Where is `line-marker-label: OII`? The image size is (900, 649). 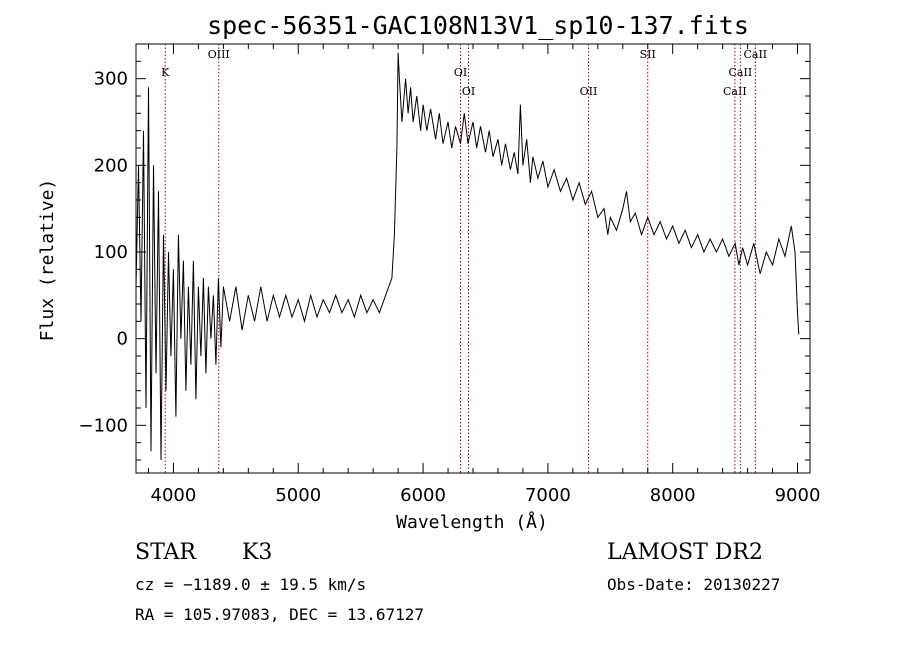 line-marker-label: OII is located at coordinates (589, 91).